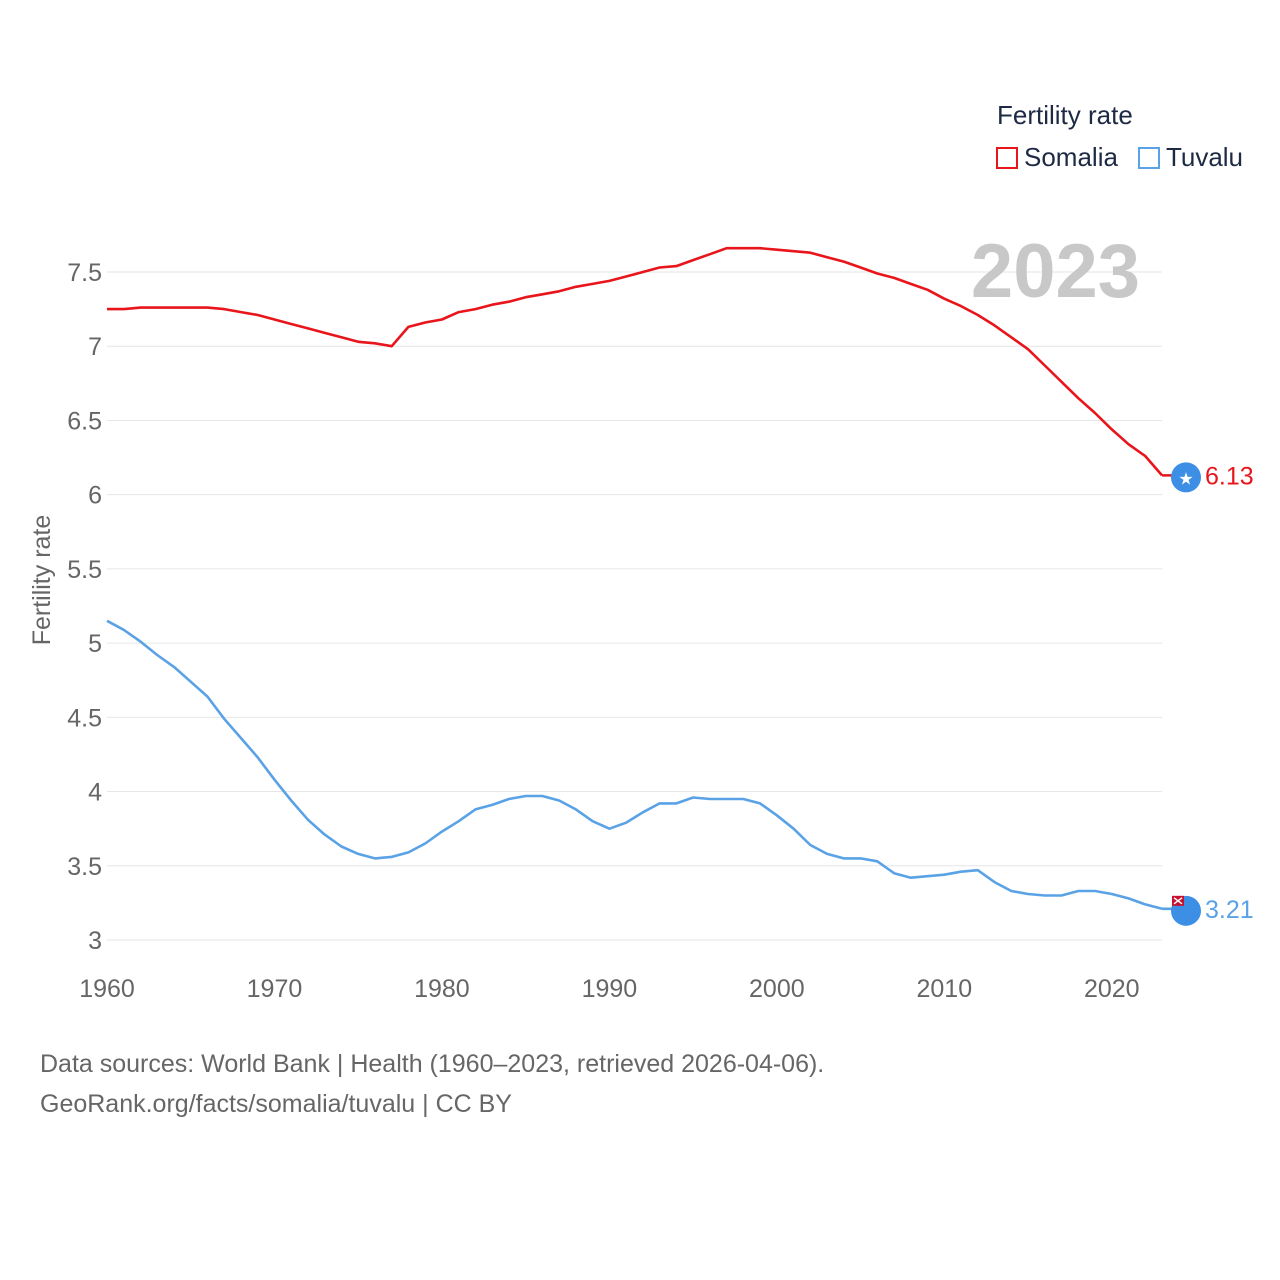  I want to click on legend-item-tuvalu: Tuvalu, so click(1190, 157).